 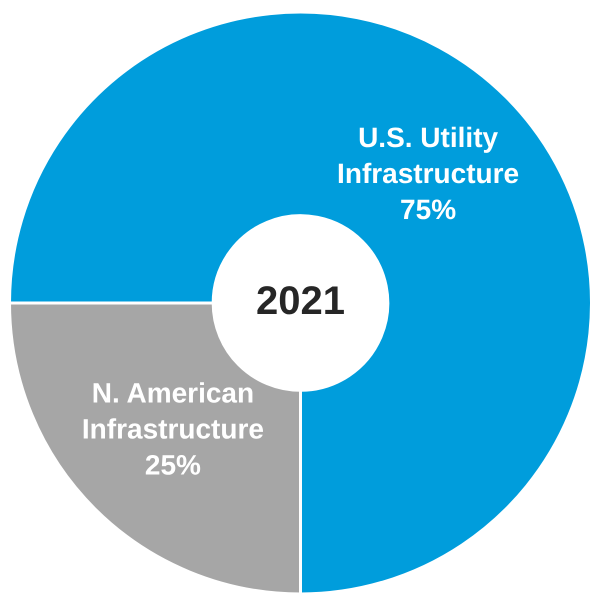 What do you see at coordinates (300, 301) in the screenshot?
I see `text: 2021` at bounding box center [300, 301].